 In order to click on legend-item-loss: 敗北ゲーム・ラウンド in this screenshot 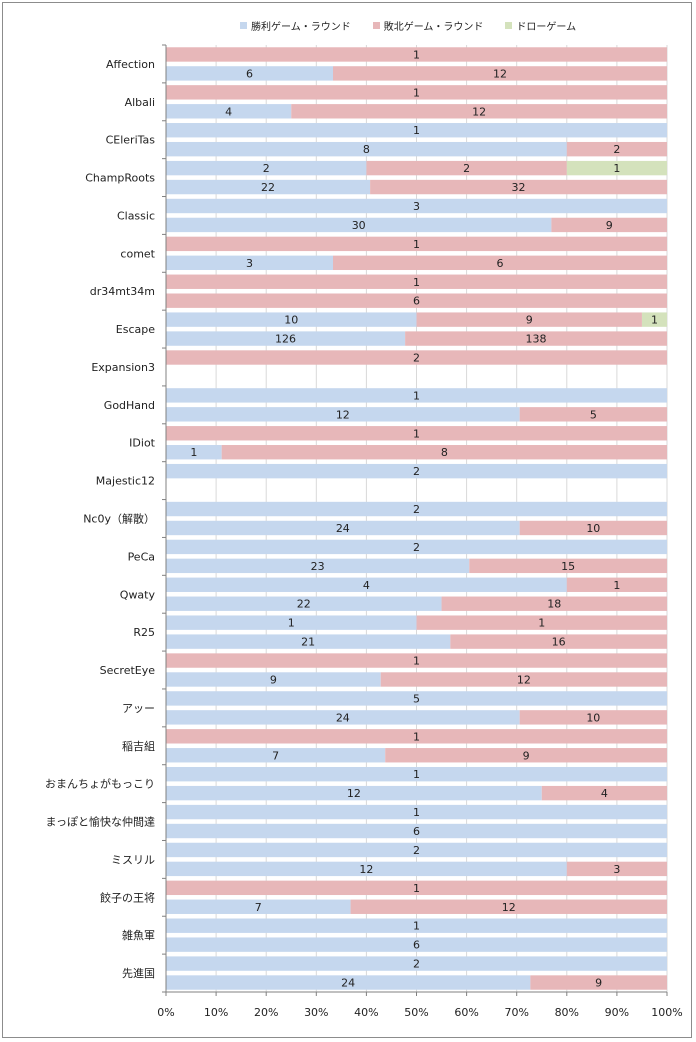, I will do `click(427, 25)`.